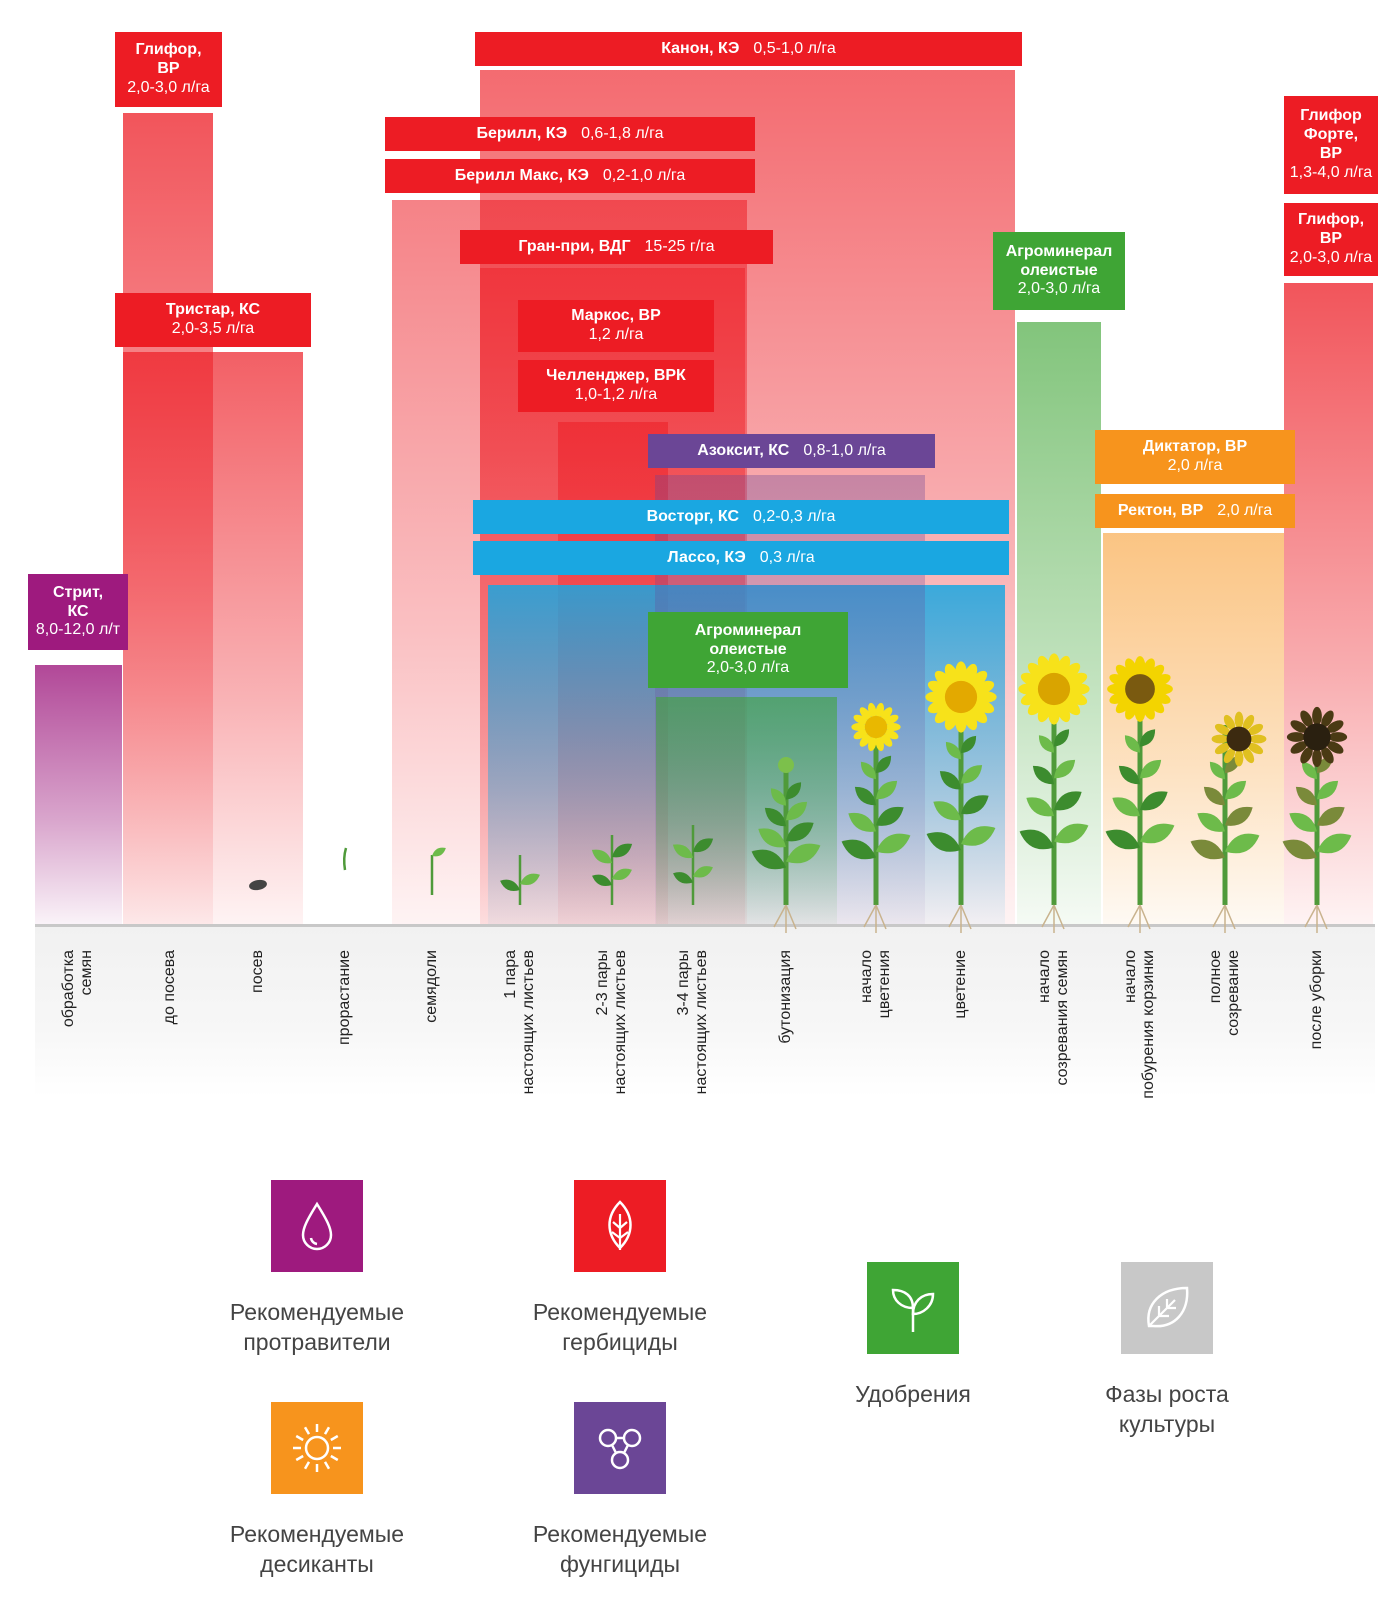 The height and width of the screenshot is (1600, 1400). What do you see at coordinates (705, 925) in the screenshot?
I see `ground-line` at bounding box center [705, 925].